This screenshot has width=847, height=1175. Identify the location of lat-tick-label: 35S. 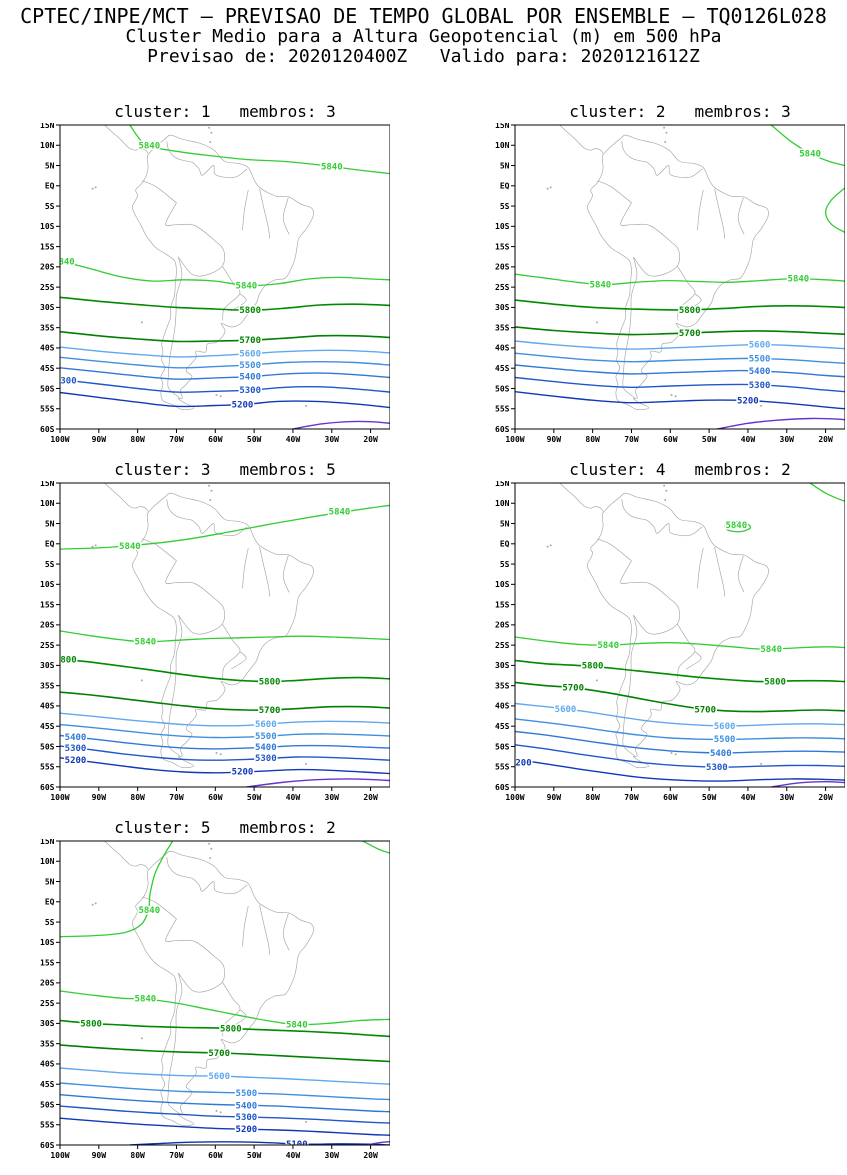
(47, 327).